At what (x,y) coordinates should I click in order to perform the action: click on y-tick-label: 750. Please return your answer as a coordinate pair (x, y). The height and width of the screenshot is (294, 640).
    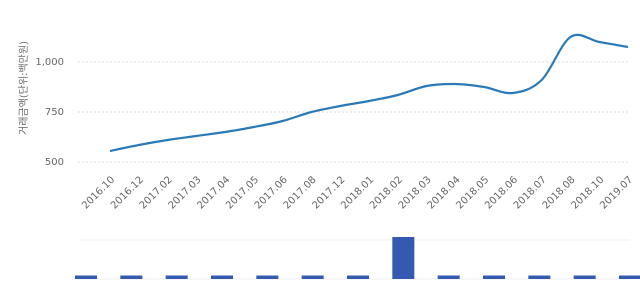
    Looking at the image, I should click on (54, 112).